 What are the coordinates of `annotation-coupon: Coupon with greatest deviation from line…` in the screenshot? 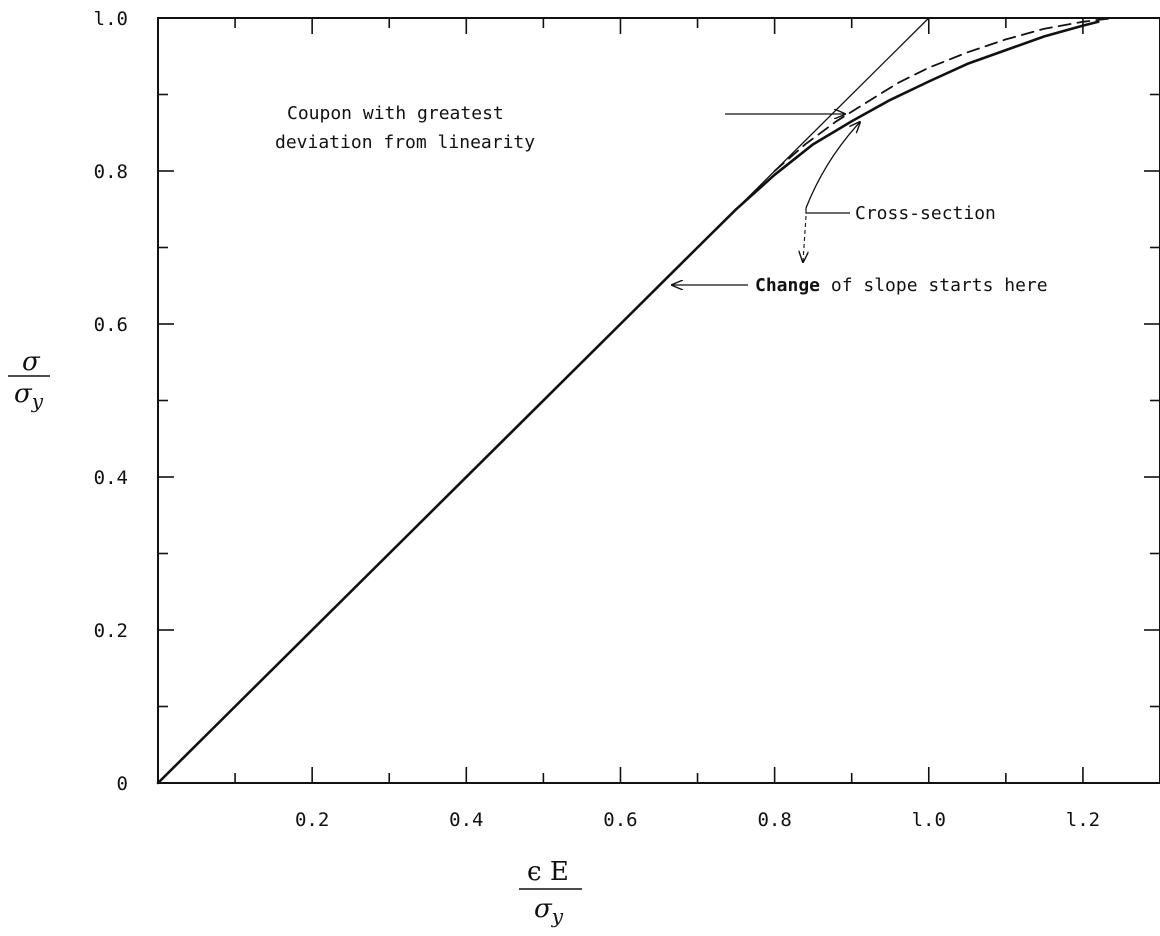 It's located at (560, 128).